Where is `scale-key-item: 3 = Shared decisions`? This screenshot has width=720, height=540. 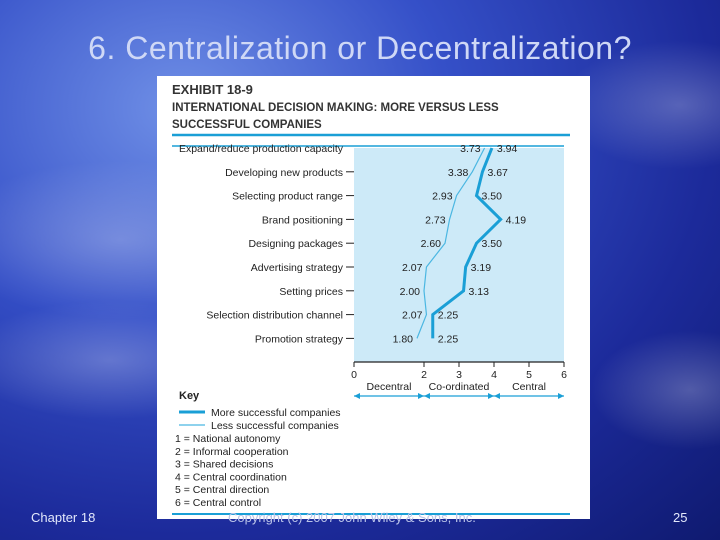
scale-key-item: 3 = Shared decisions is located at coordinates (224, 465).